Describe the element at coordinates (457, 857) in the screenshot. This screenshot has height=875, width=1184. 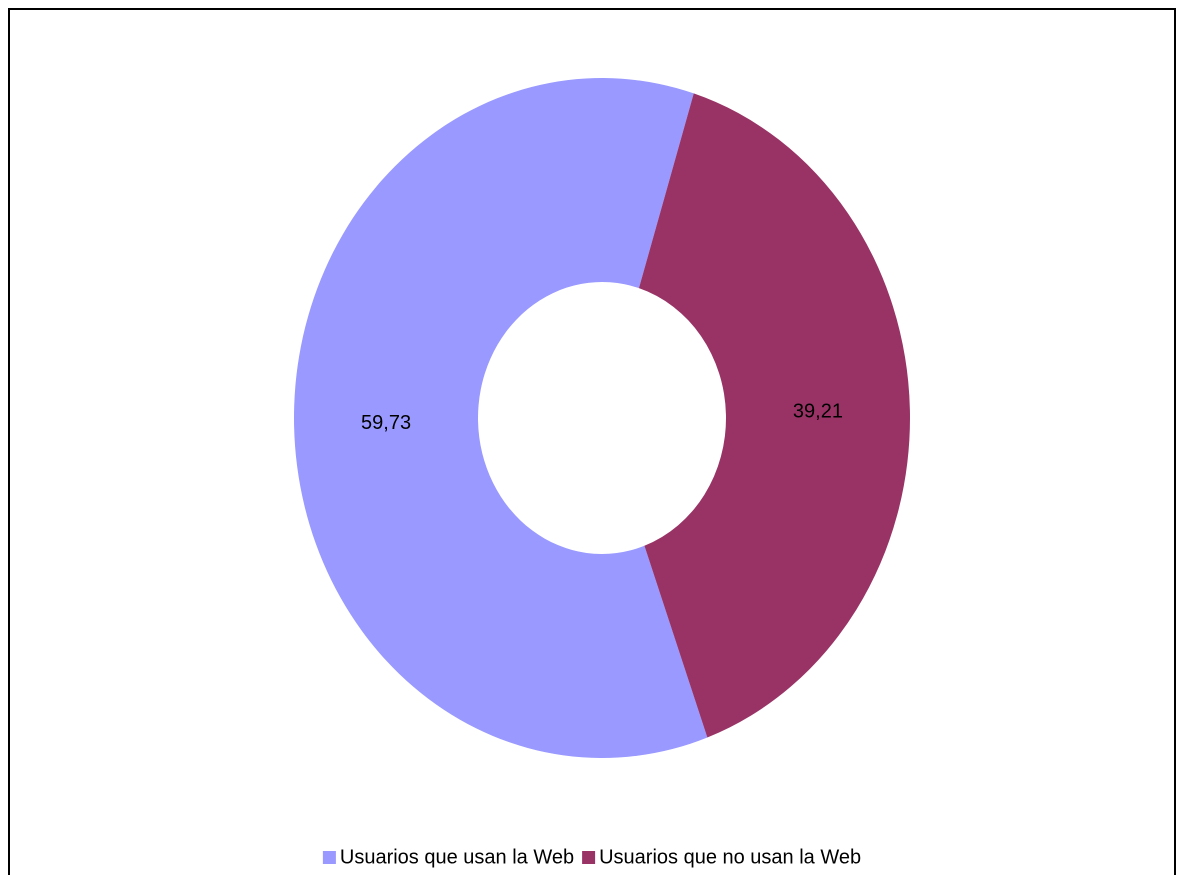
I see `legend-label: Usuarios que usan la Web` at that location.